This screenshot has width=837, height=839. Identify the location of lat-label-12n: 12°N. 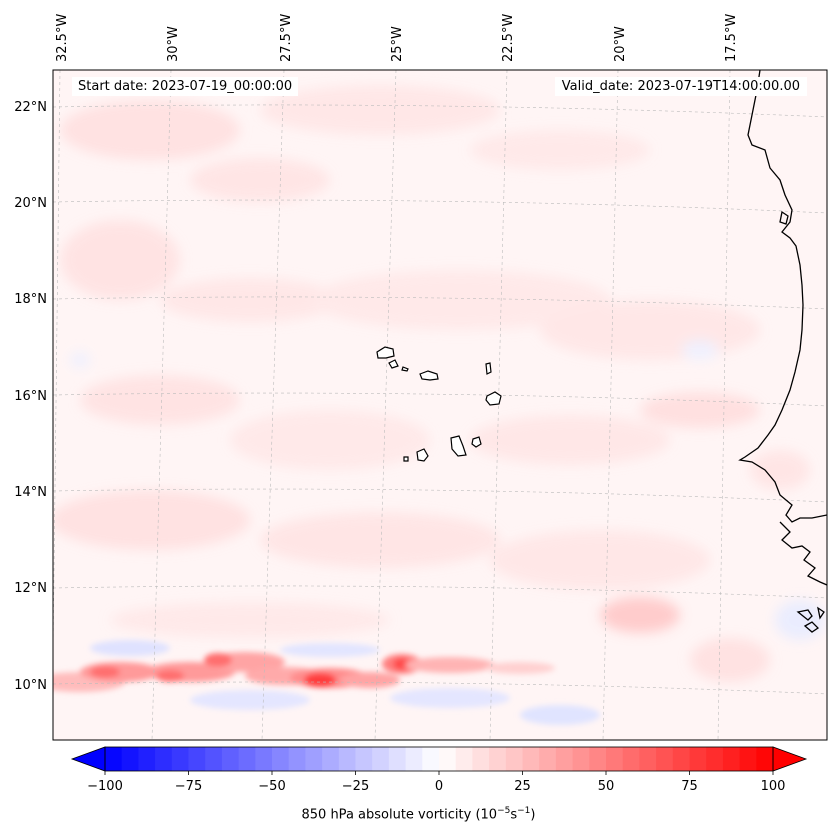
(30, 588).